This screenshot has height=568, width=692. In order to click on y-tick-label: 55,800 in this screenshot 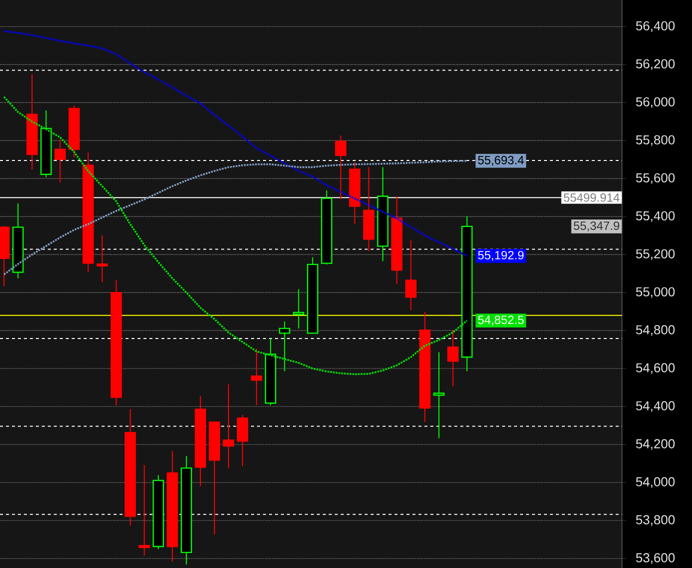, I will do `click(655, 140)`.